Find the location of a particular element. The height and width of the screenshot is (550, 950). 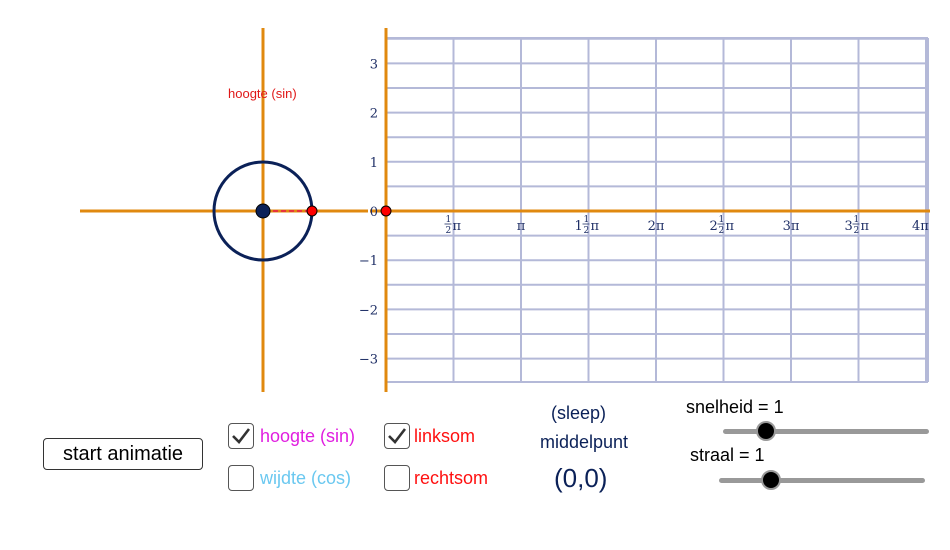

start-animation-button: start animatie is located at coordinates (123, 454).